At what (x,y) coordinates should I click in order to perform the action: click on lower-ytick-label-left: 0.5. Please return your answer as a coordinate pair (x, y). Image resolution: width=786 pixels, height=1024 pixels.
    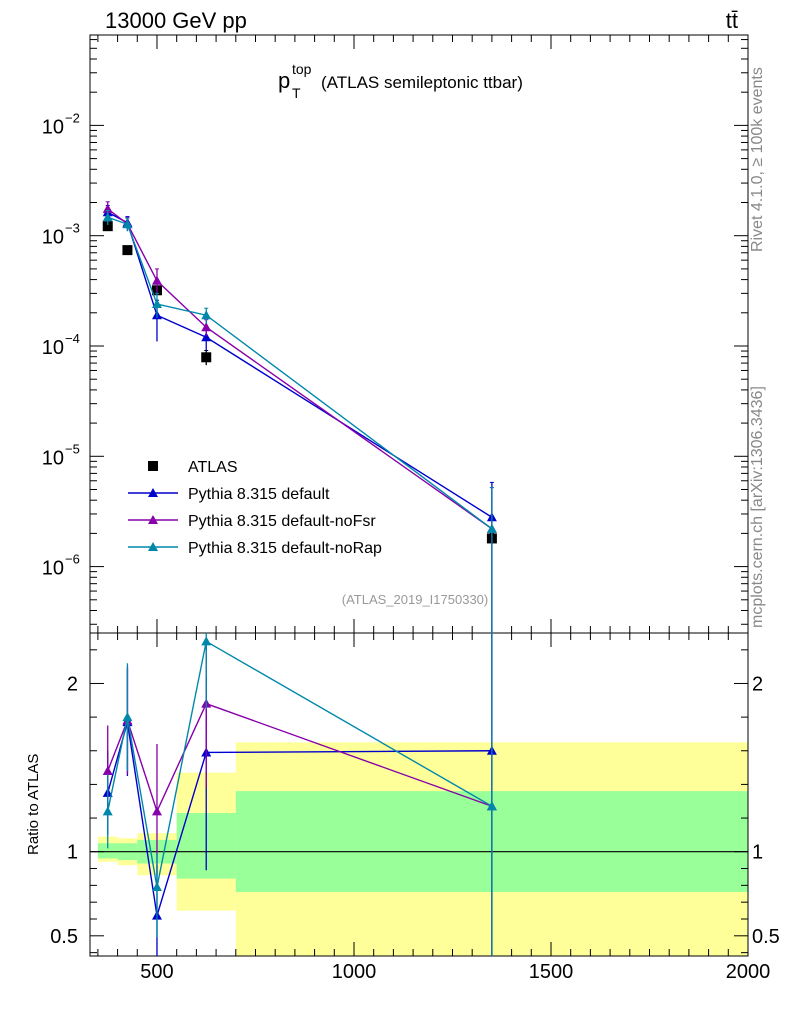
    Looking at the image, I should click on (64, 937).